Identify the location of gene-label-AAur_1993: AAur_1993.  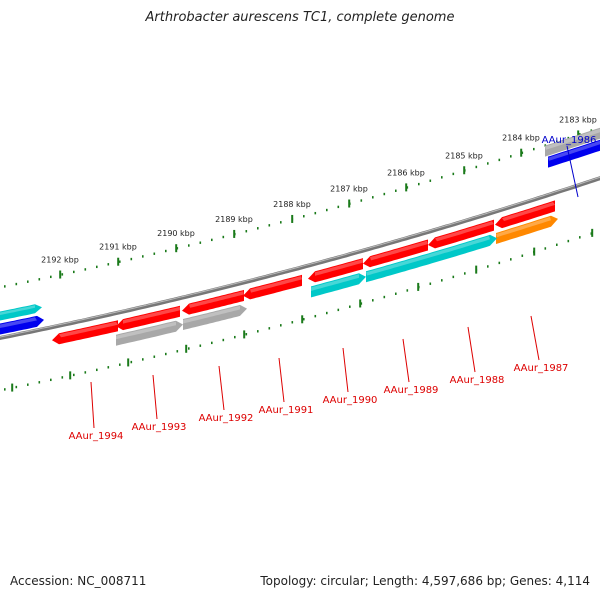
(159, 403).